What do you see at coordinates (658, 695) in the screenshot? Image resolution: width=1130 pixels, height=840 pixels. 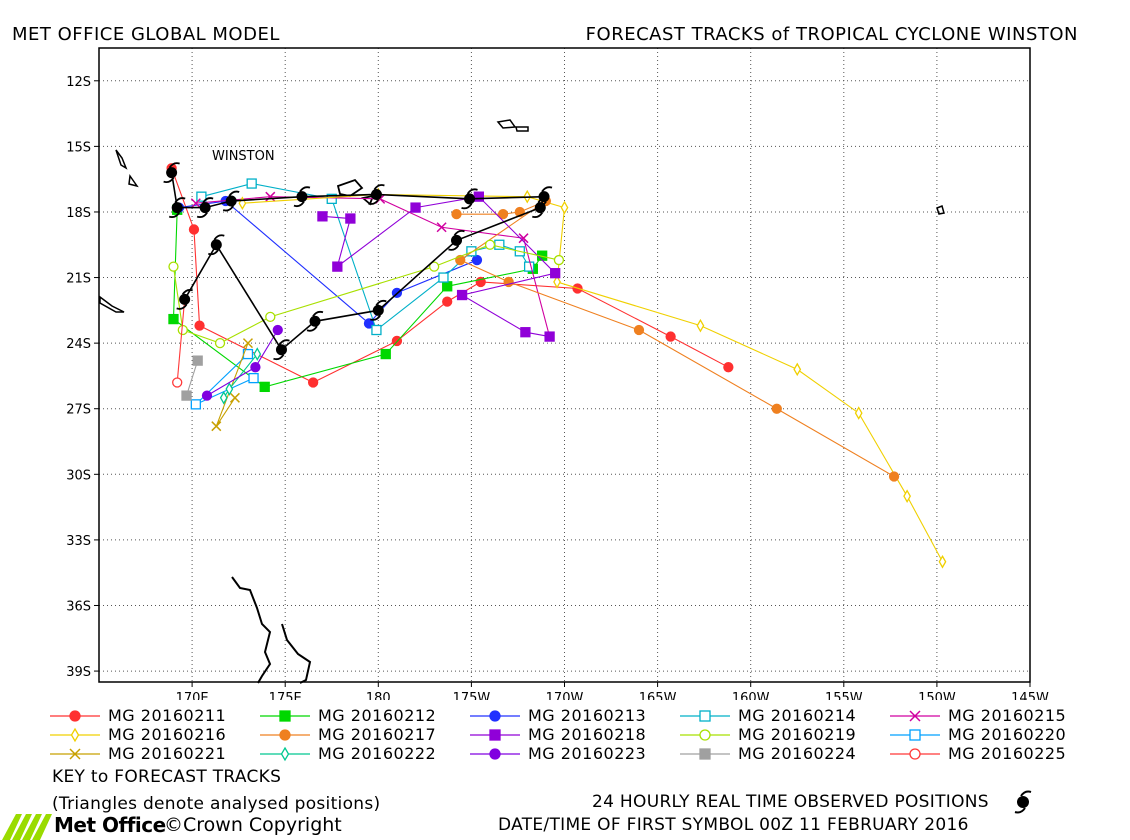 I see `lon-tick-label: 165W` at bounding box center [658, 695].